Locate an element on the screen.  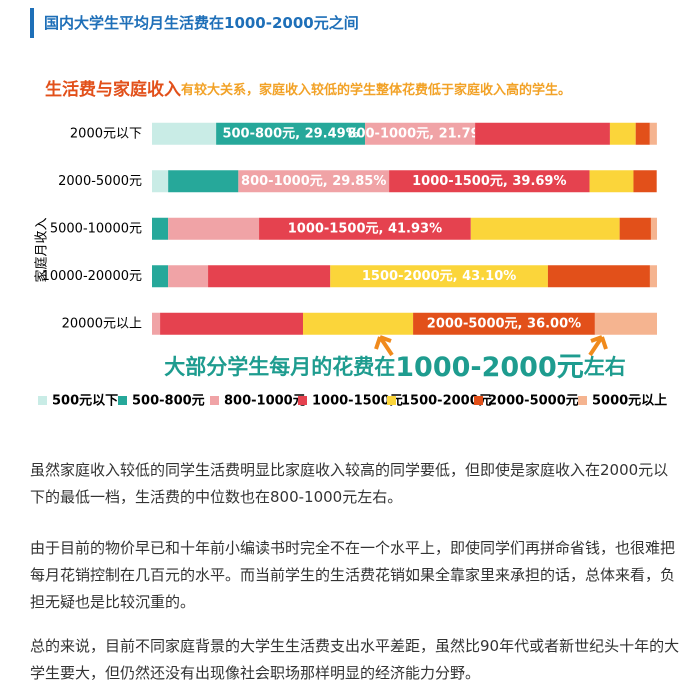
legend-label: 1000-1500元 is located at coordinates (357, 401).